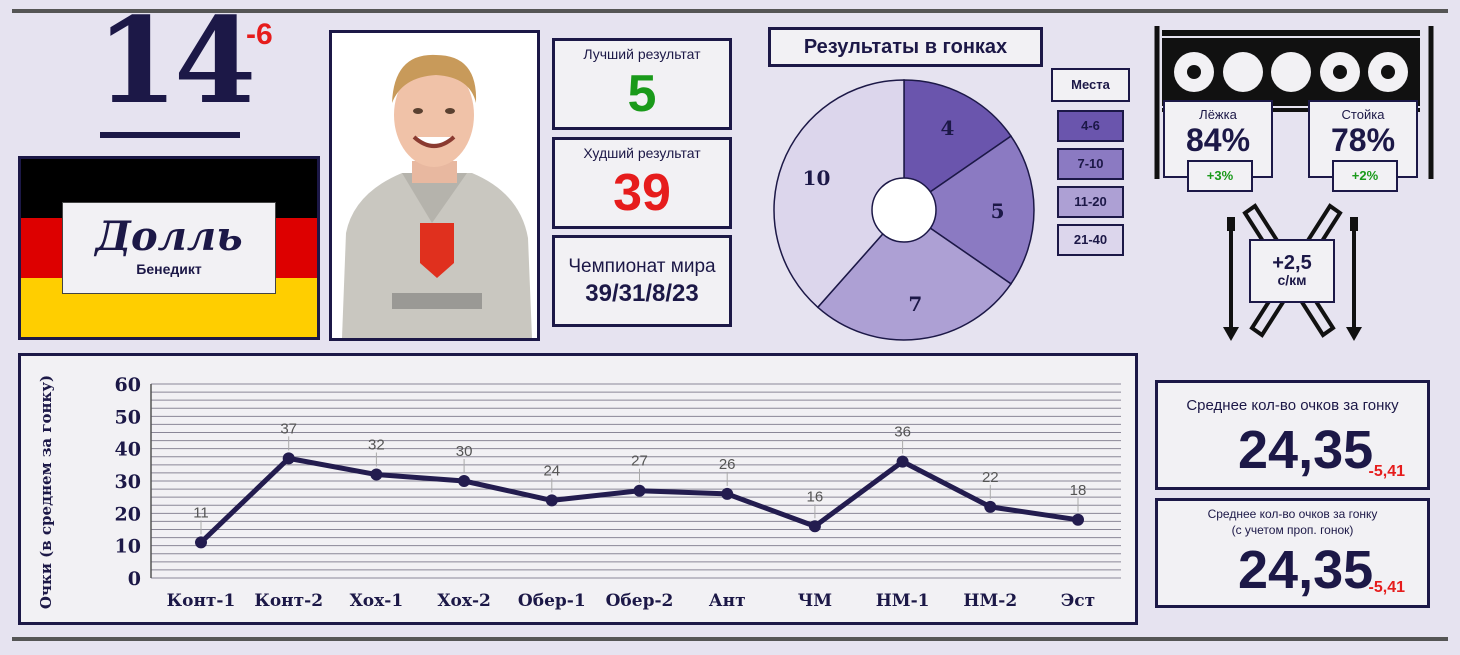 The image size is (1460, 655). I want to click on x-tick-label: Конт-1, so click(201, 601).